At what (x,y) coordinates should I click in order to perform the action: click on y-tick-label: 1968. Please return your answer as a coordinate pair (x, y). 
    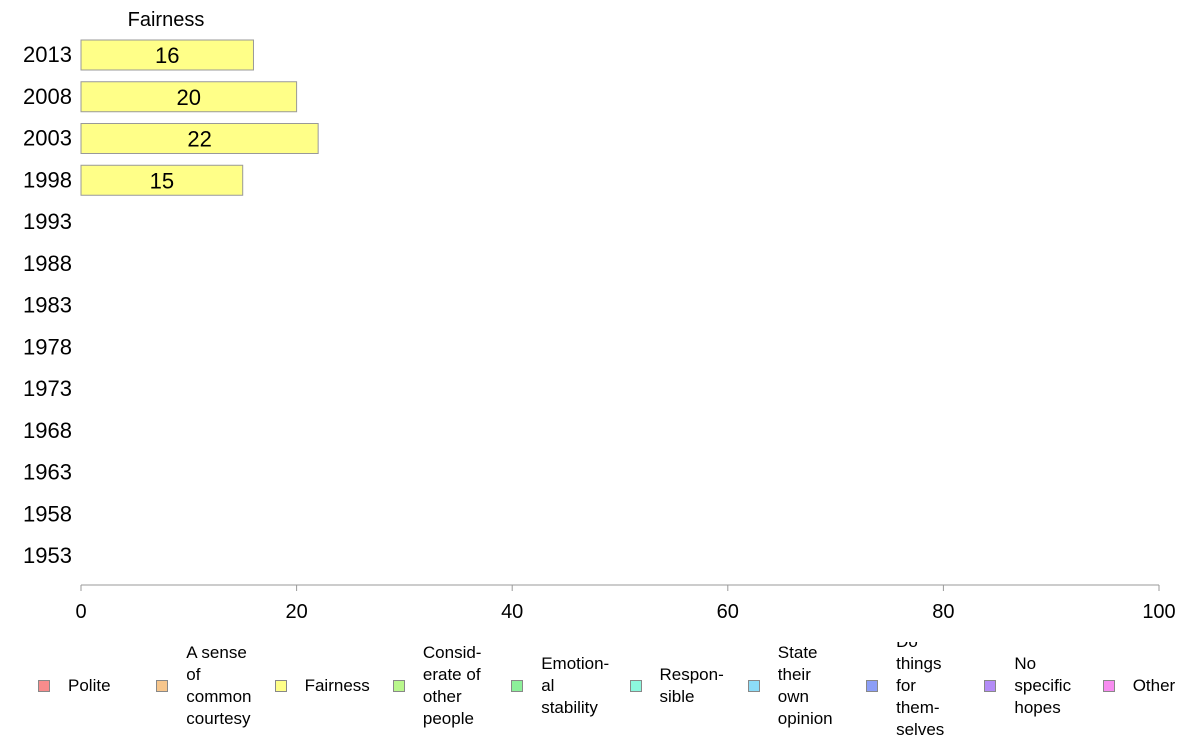
    Looking at the image, I should click on (47, 430).